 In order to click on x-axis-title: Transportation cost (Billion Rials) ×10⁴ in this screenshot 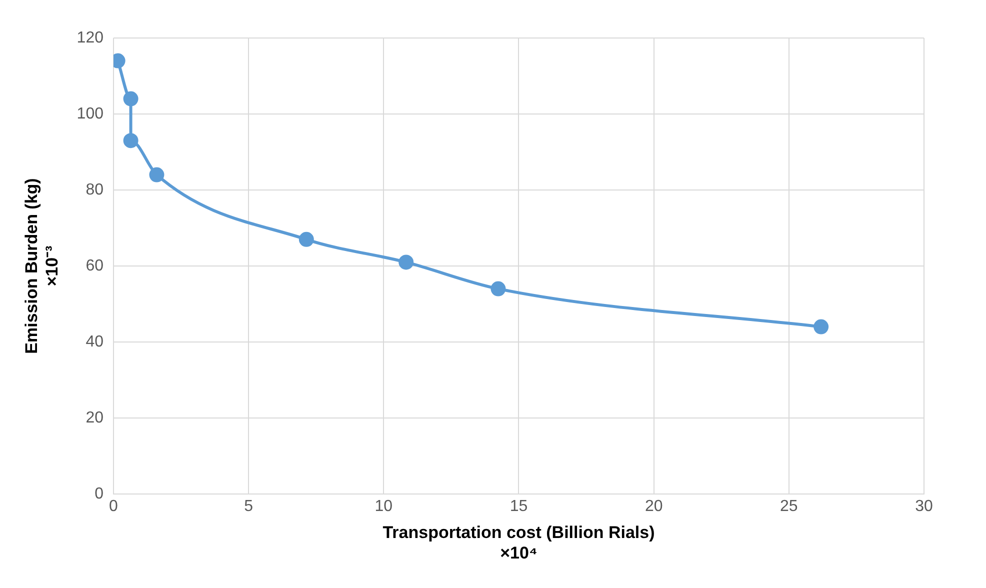, I will do `click(518, 542)`.